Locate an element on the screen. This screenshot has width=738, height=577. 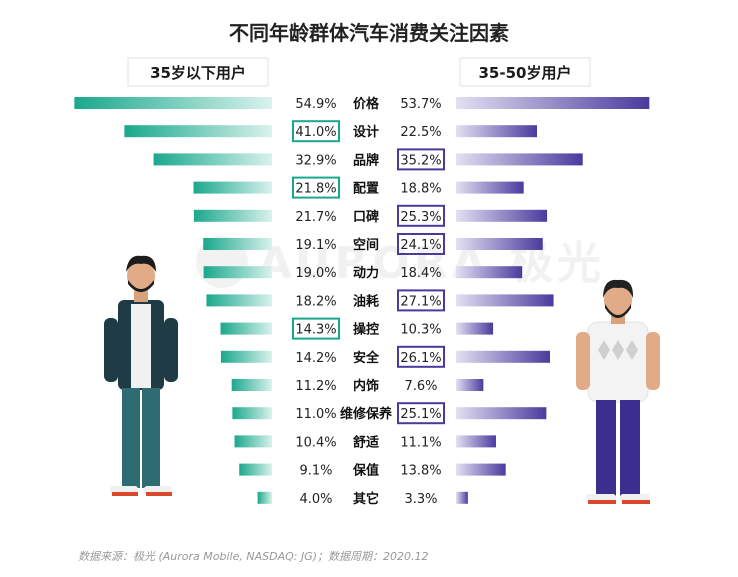
left-value-label: 9.1% is located at coordinates (315, 471).